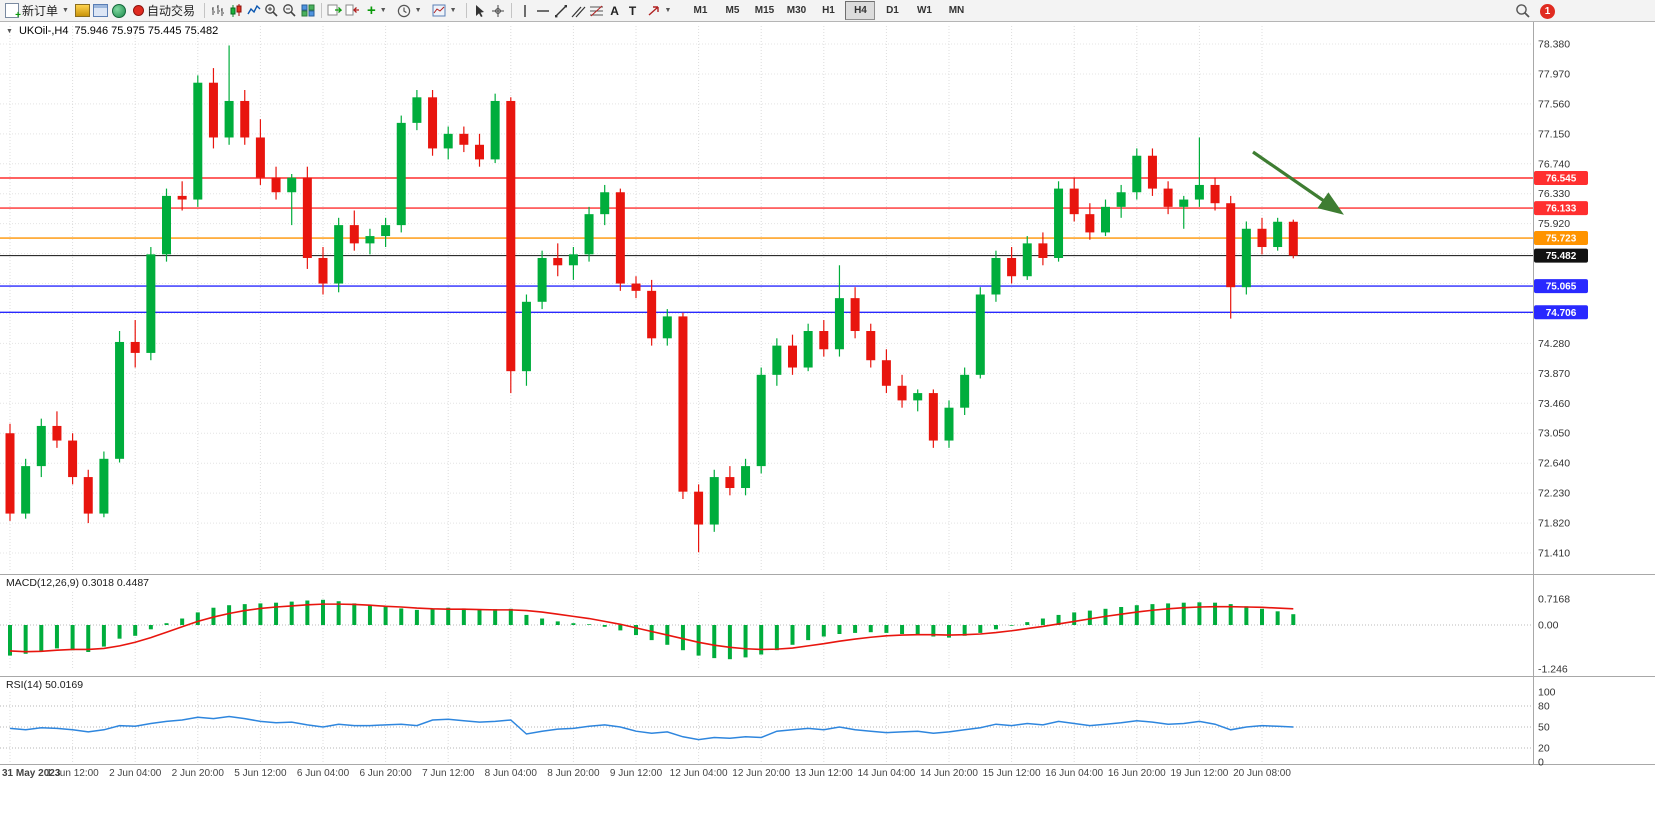 The width and height of the screenshot is (1655, 827). What do you see at coordinates (78, 583) in the screenshot?
I see `macd-indicator-label: MACD(12,26,9) 0.3018 0.4487` at bounding box center [78, 583].